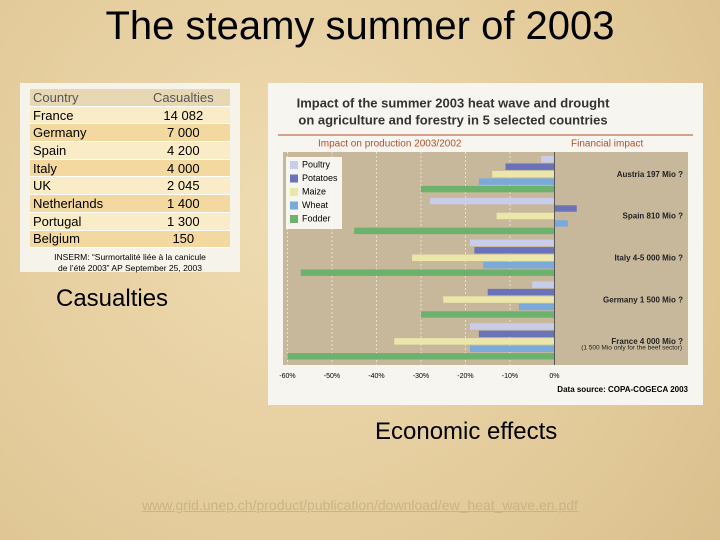 The height and width of the screenshot is (540, 720). Describe the element at coordinates (643, 299) in the screenshot. I see `annotation: Germany 1 500 Mio ?` at that location.